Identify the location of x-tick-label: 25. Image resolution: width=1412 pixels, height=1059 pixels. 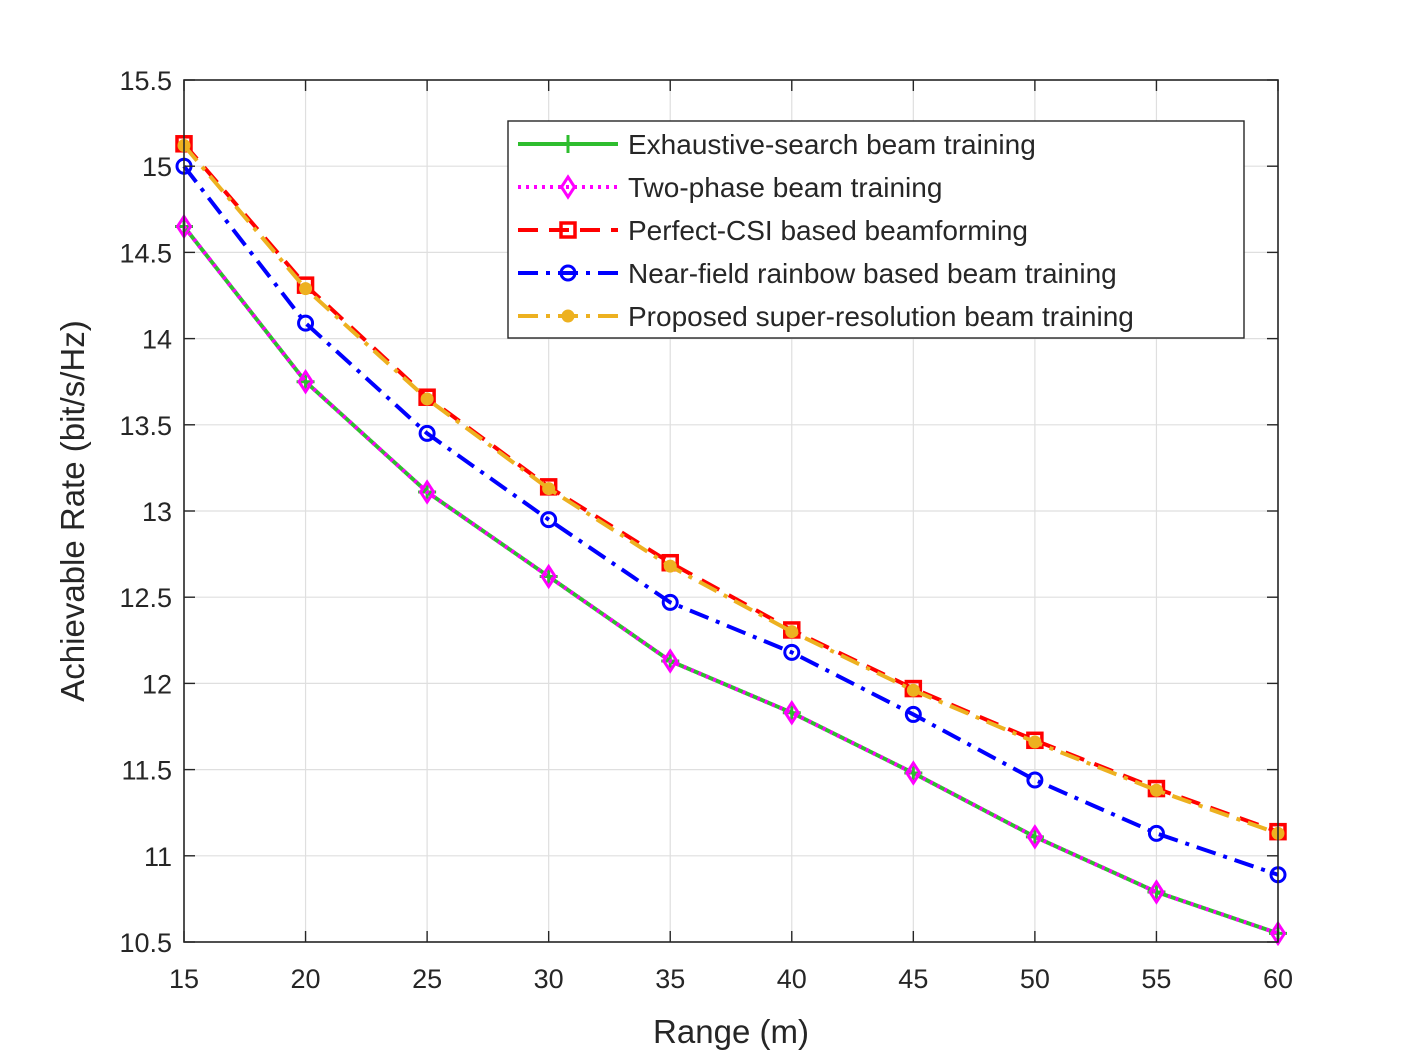
(427, 979).